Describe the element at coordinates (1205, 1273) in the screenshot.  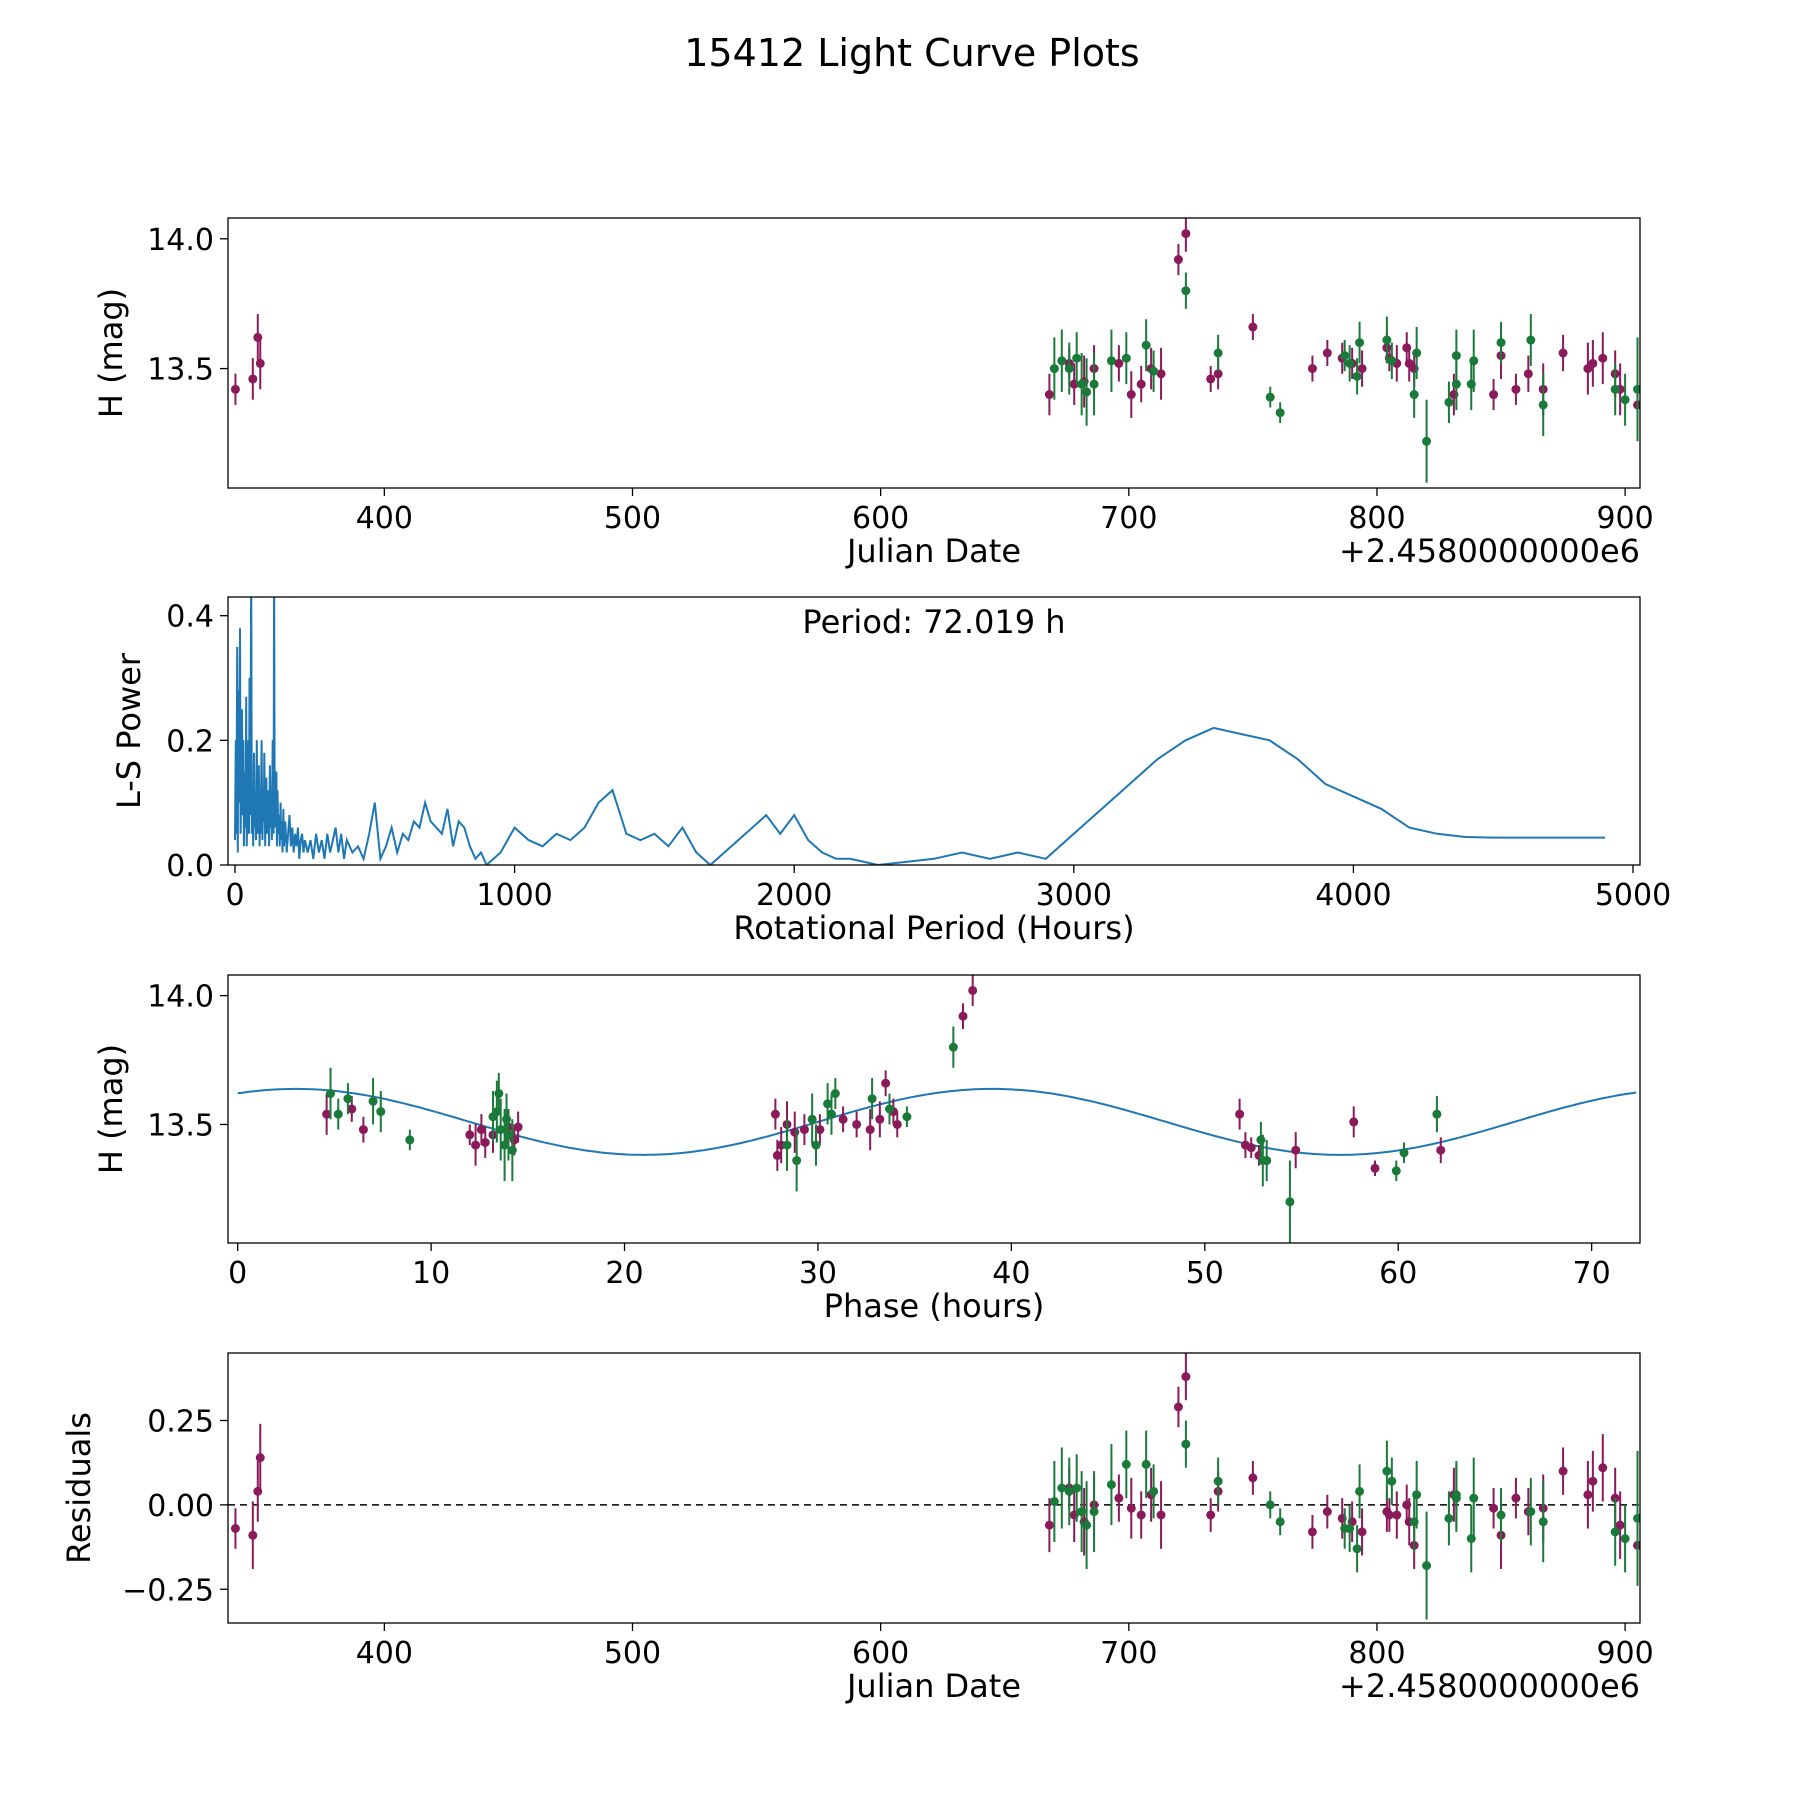
I see `phased-curve-xtick-label: 50` at that location.